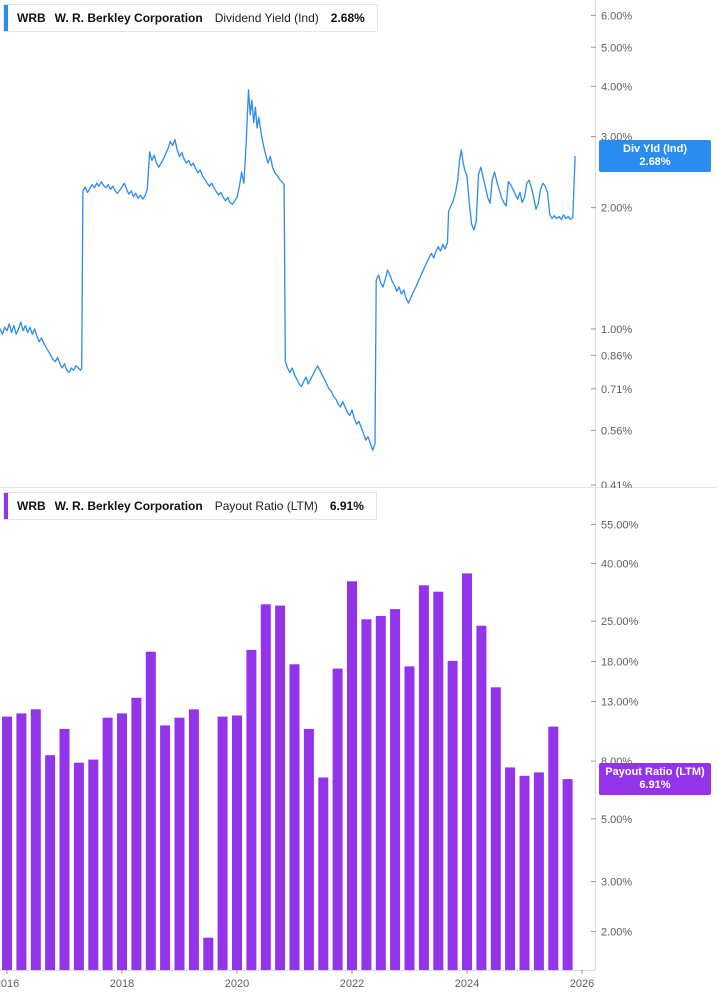 Image resolution: width=717 pixels, height=1005 pixels. Describe the element at coordinates (6, 506) in the screenshot. I see `series-color-strip-purple` at that location.